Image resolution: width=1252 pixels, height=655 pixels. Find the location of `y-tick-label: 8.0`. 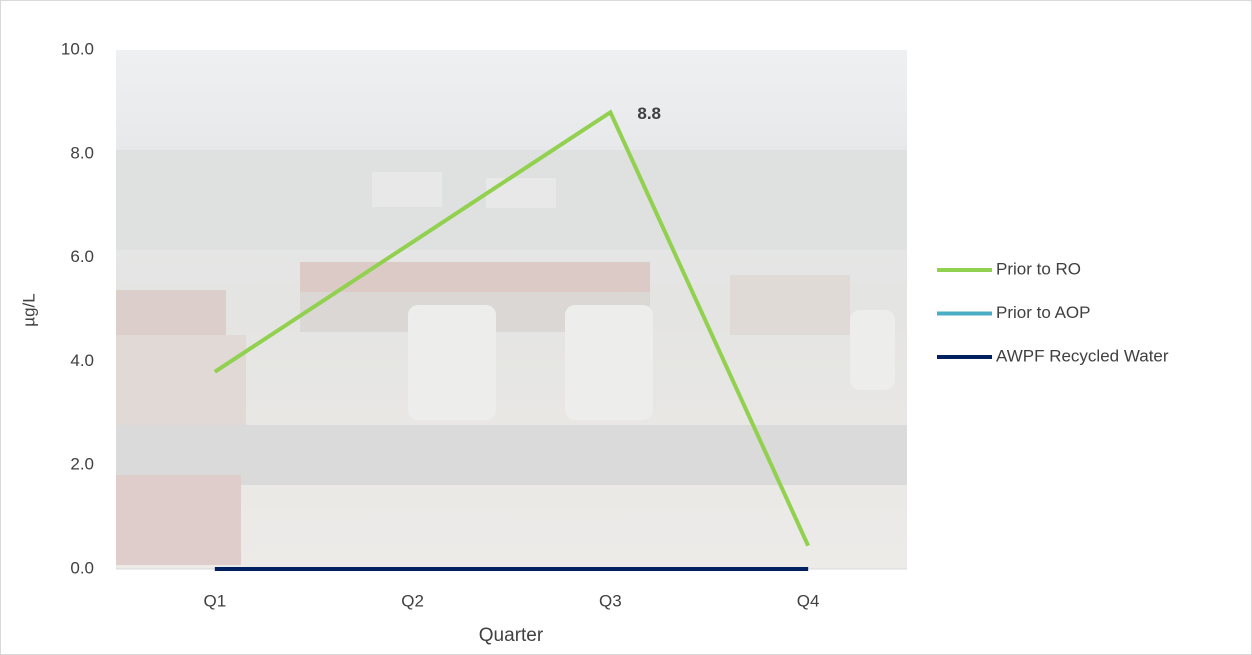

y-tick-label: 8.0 is located at coordinates (82, 152).